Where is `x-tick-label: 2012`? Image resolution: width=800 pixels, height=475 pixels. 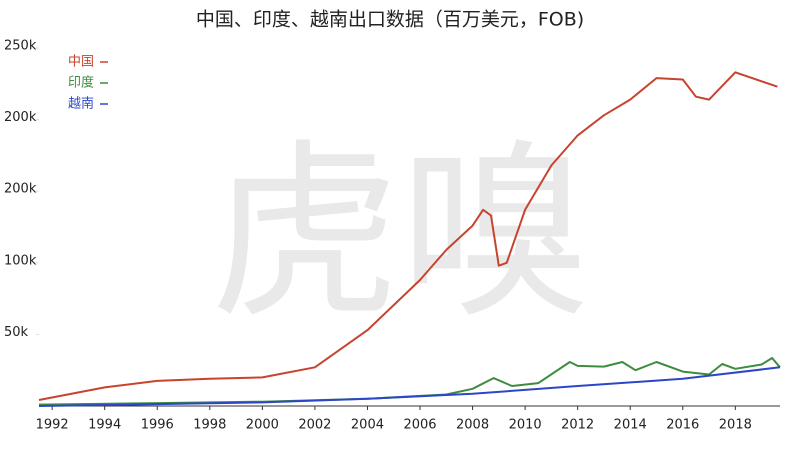
x-tick-label: 2012 is located at coordinates (577, 425).